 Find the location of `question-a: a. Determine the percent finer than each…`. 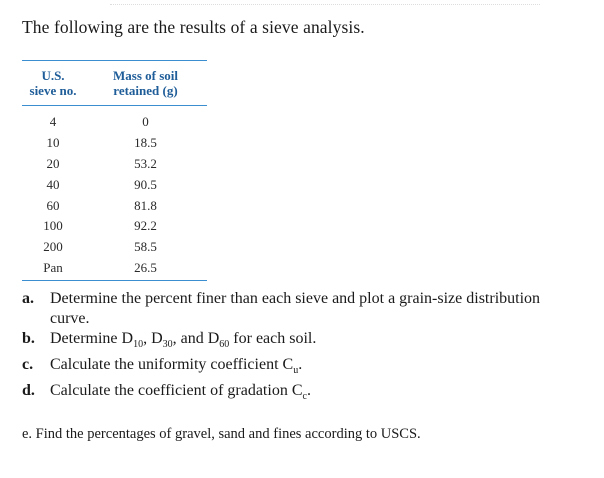

question-a: a. Determine the percent finer than each… is located at coordinates (302, 309).